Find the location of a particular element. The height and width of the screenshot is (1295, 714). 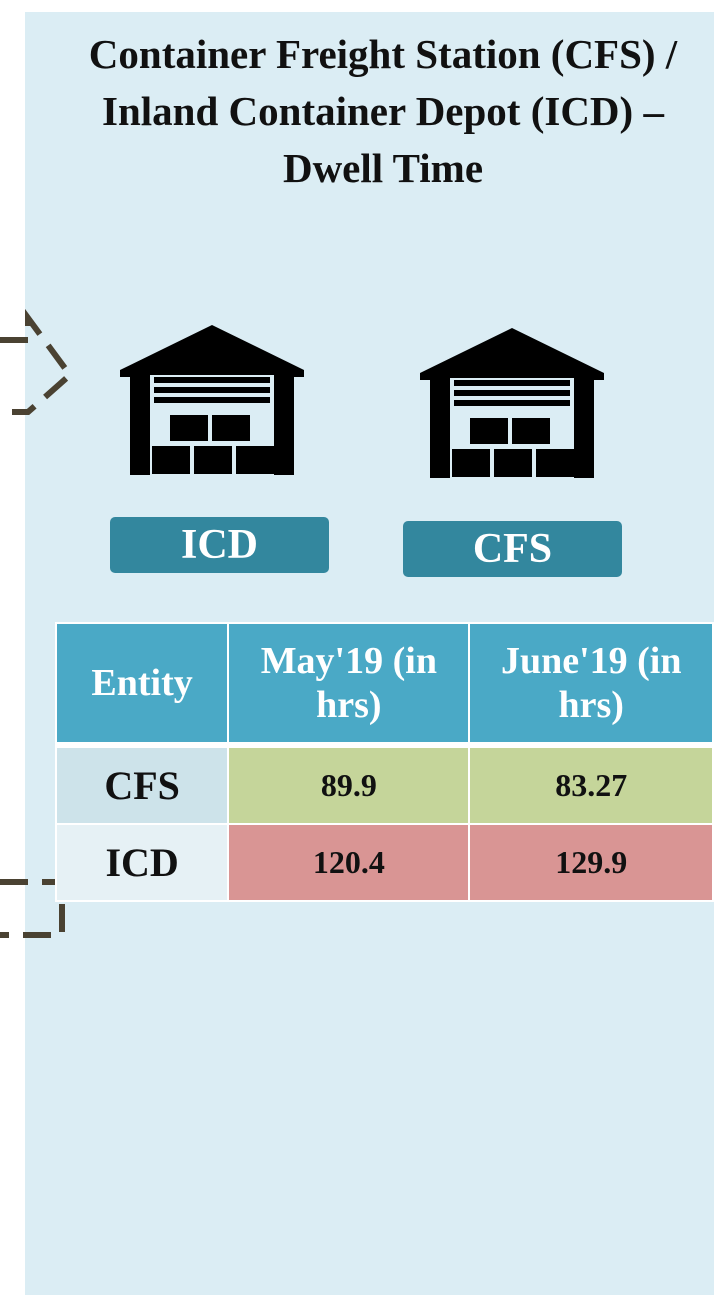

value-cell: 83.27 is located at coordinates (591, 784).